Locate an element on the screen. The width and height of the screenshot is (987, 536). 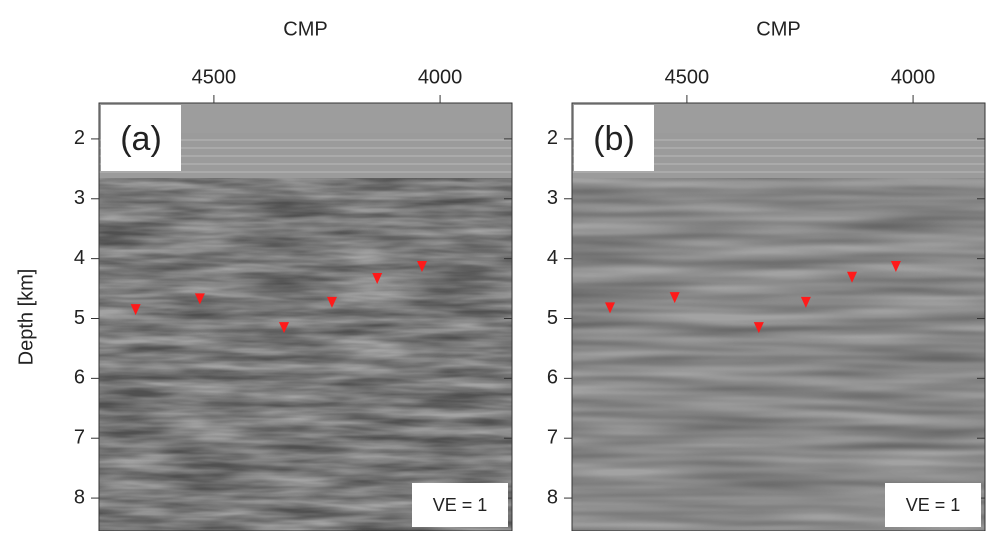
panel-label: (b) is located at coordinates (614, 139).